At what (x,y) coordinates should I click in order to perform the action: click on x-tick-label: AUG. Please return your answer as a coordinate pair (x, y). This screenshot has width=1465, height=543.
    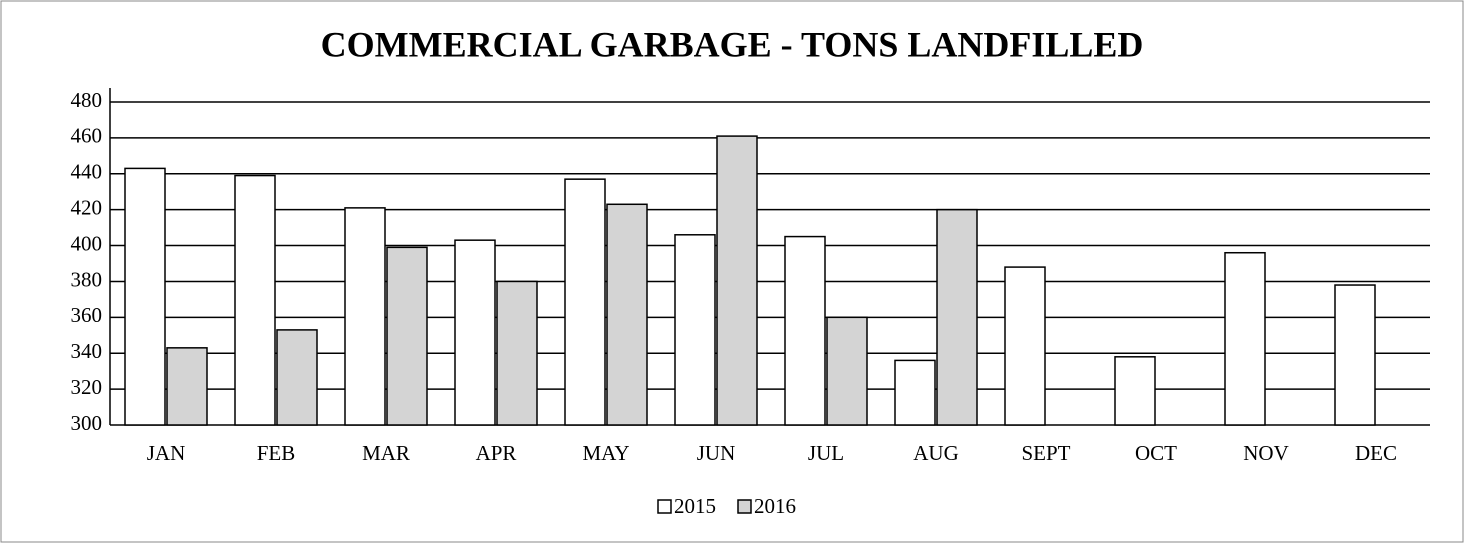
    Looking at the image, I should click on (936, 453).